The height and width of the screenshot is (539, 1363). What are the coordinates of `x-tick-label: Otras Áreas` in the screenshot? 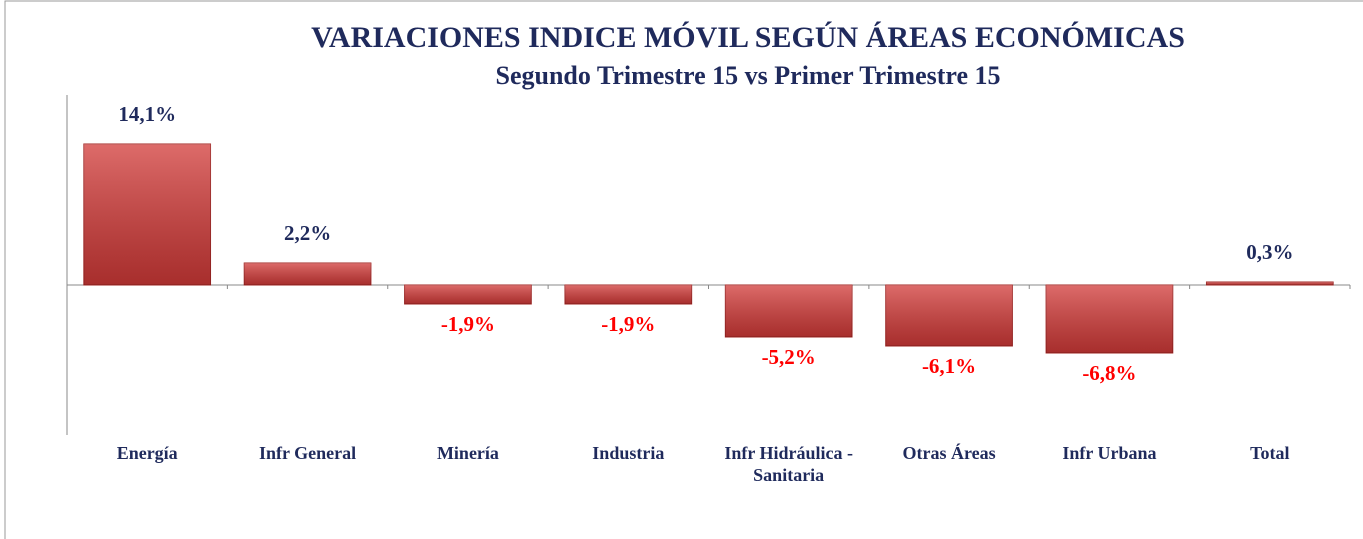 It's located at (949, 453).